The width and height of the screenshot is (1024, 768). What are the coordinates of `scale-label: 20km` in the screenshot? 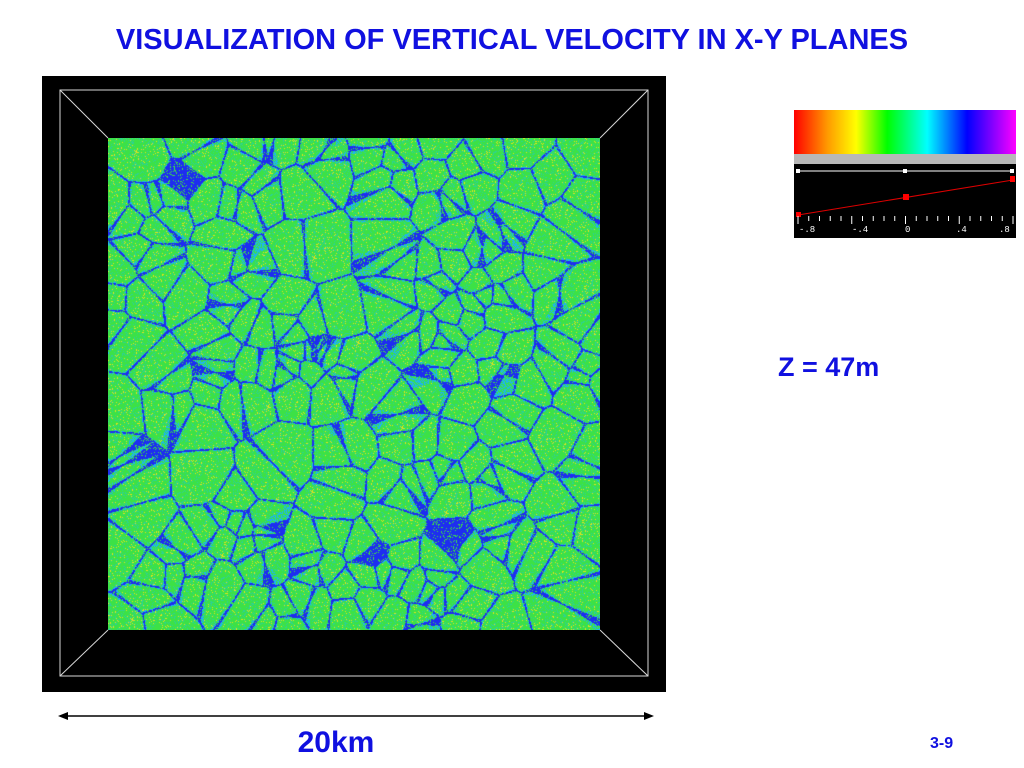 It's located at (336, 742).